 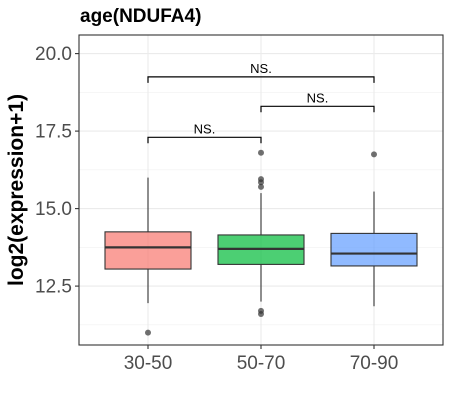 What do you see at coordinates (148, 363) in the screenshot?
I see `x-tick-label: 30-50` at bounding box center [148, 363].